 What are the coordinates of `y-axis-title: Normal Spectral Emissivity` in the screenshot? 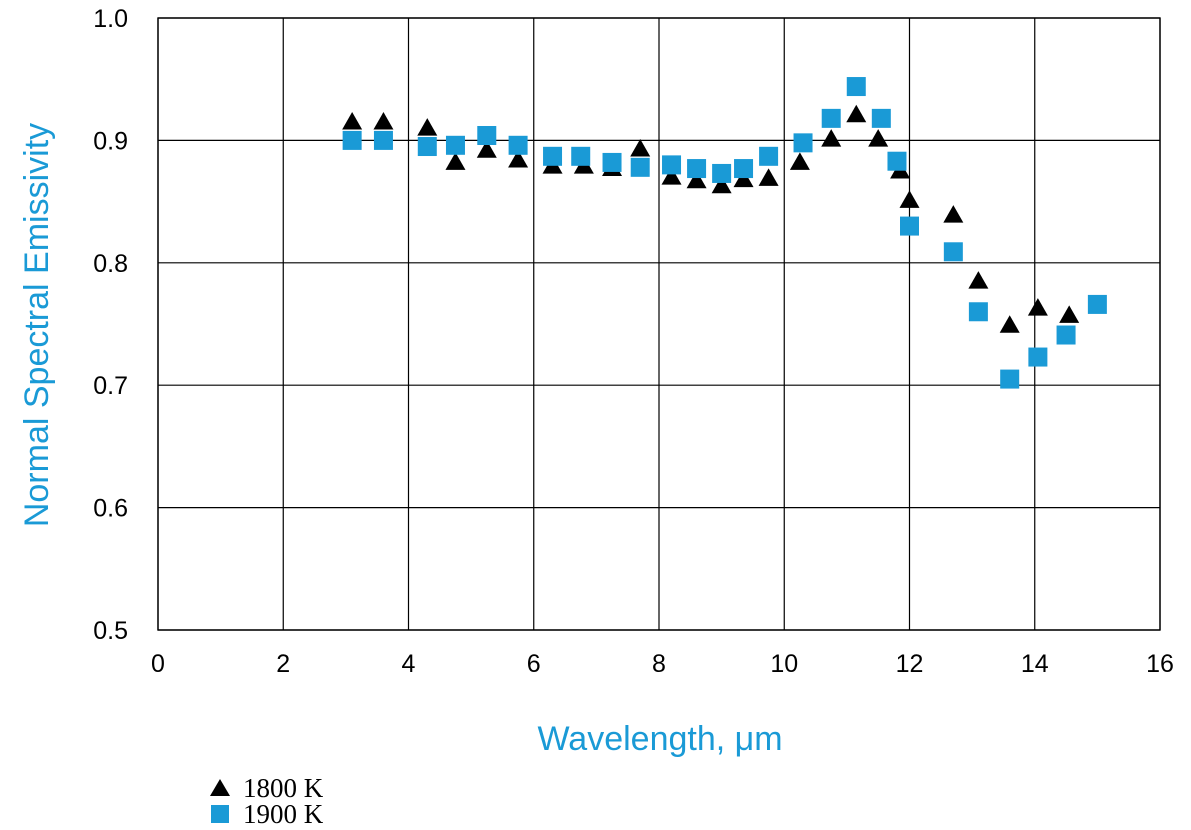 It's located at (37, 325).